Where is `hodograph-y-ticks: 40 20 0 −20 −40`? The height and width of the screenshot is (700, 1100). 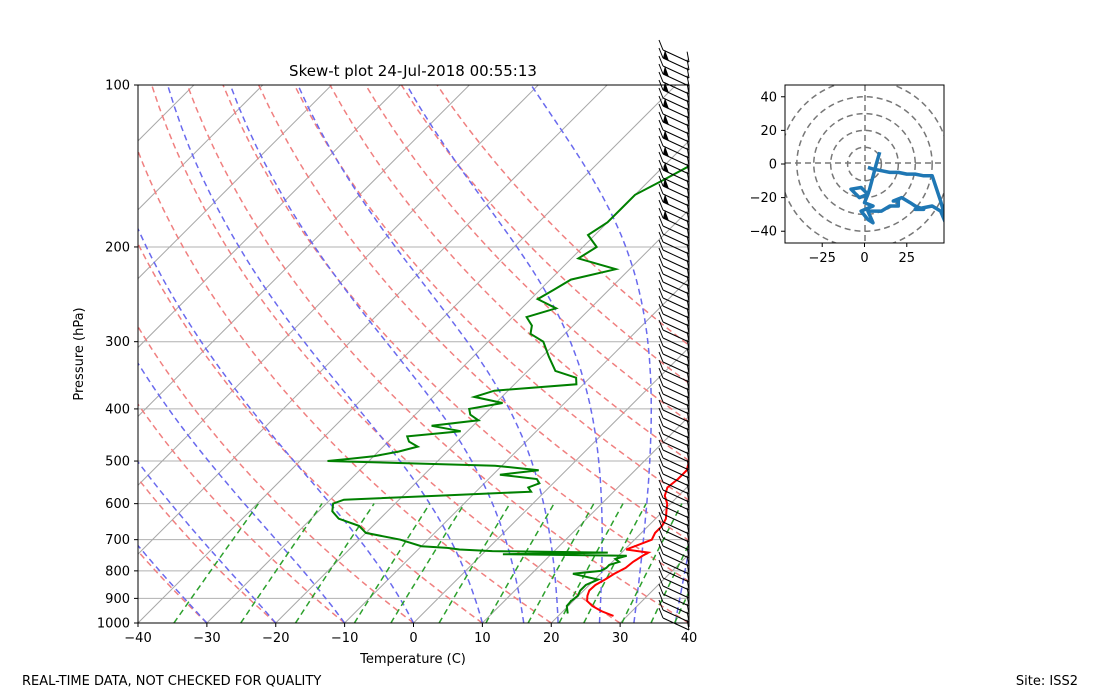
hodograph-y-ticks: 40 20 0 −20 −40 is located at coordinates (767, 165).